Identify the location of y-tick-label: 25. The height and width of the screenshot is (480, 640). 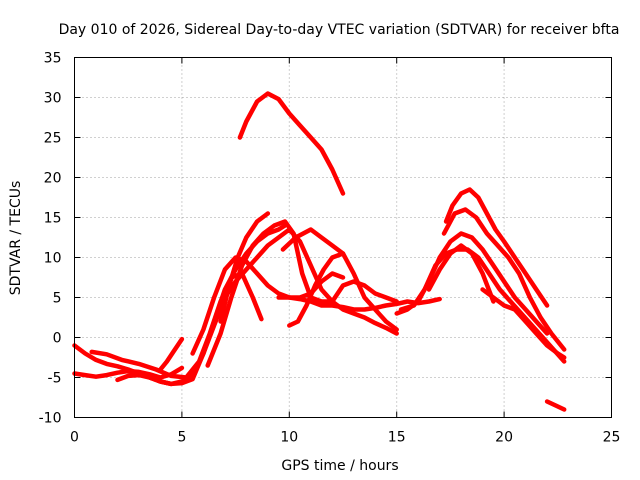
(53, 139).